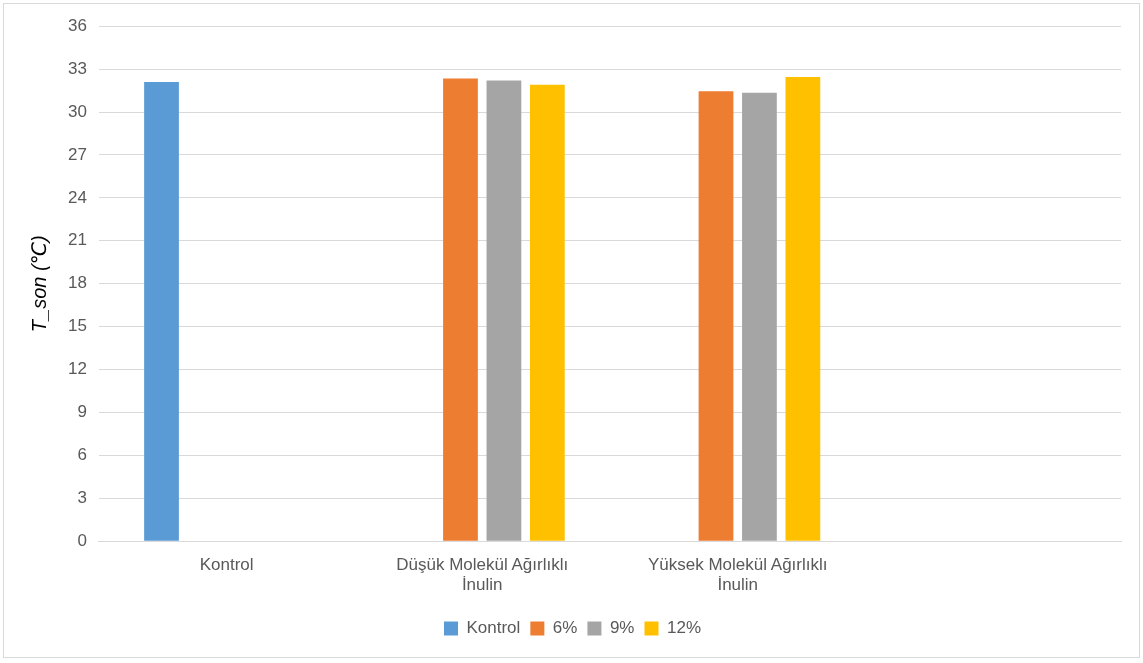  What do you see at coordinates (77, 68) in the screenshot?
I see `y-tick-label: 33` at bounding box center [77, 68].